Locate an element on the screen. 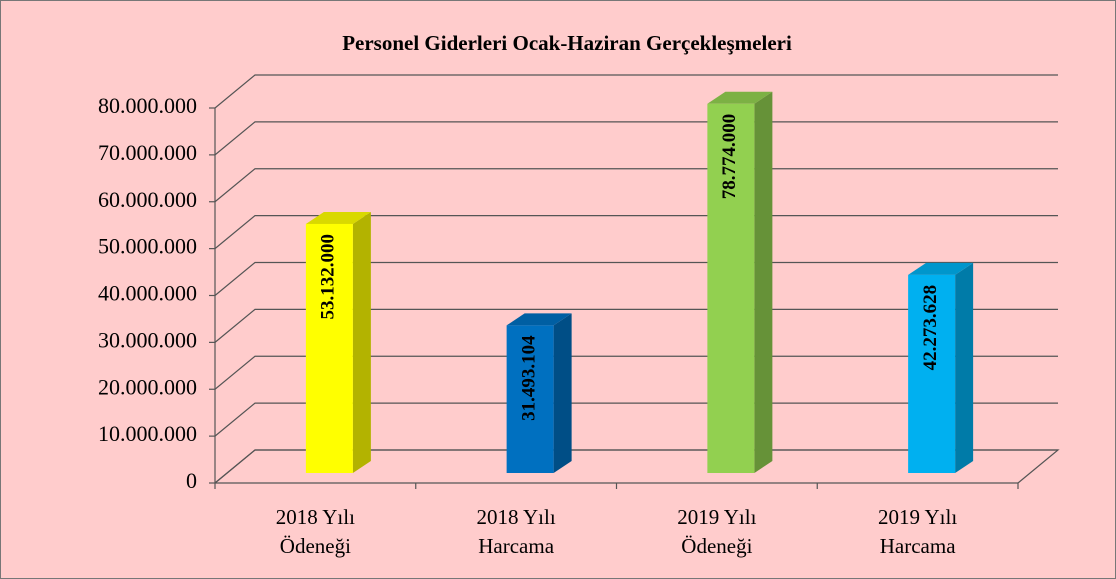 This screenshot has width=1116, height=579. value-label: 53.132.000 is located at coordinates (328, 277).